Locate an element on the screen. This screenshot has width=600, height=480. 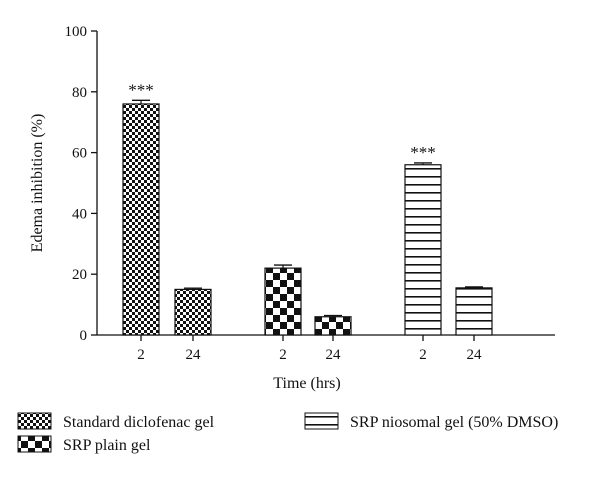
x-axis-label: Time (hrs) is located at coordinates (306, 383).